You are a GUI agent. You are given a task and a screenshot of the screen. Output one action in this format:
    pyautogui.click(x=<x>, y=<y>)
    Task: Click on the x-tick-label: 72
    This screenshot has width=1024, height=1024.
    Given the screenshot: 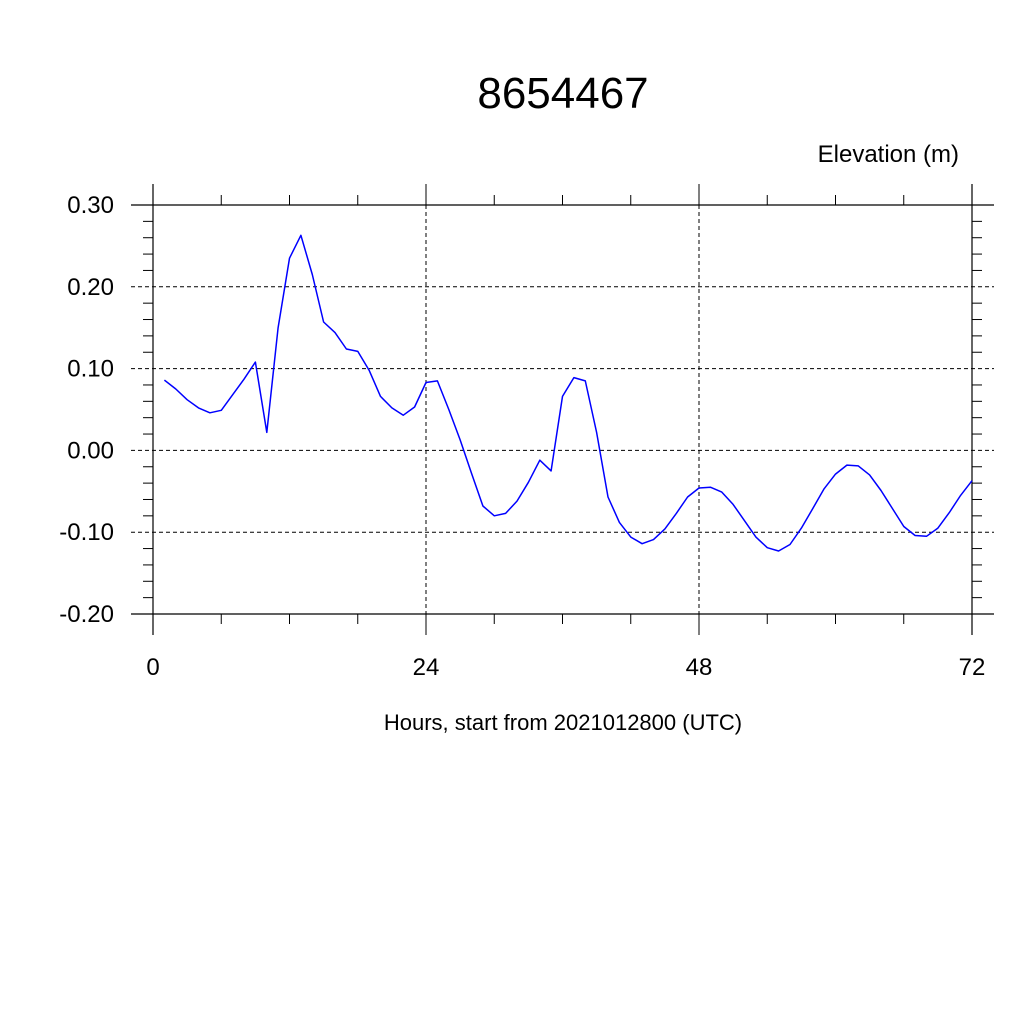 What is the action you would take?
    pyautogui.click(x=972, y=667)
    